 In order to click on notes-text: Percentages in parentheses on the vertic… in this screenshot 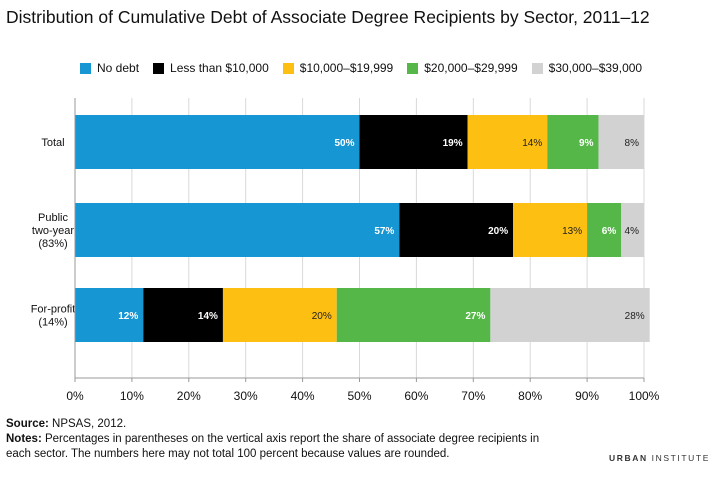, I will do `click(273, 446)`.